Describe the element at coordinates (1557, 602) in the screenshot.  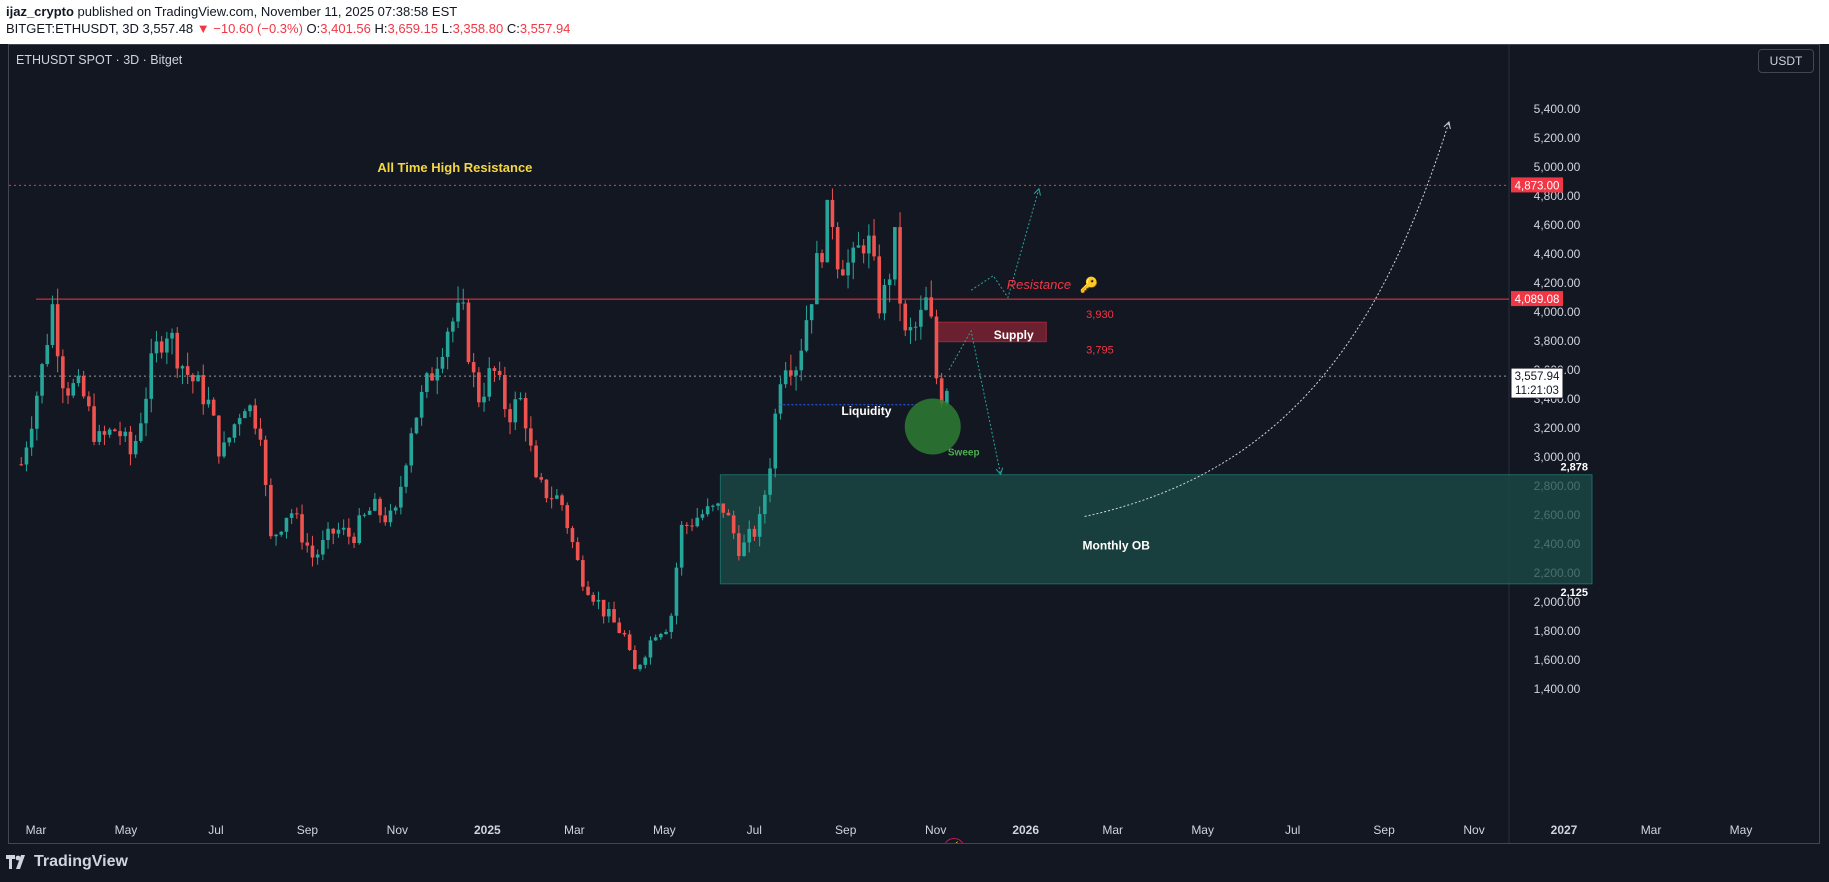
I see `price-tick-label: 2,000.00` at that location.